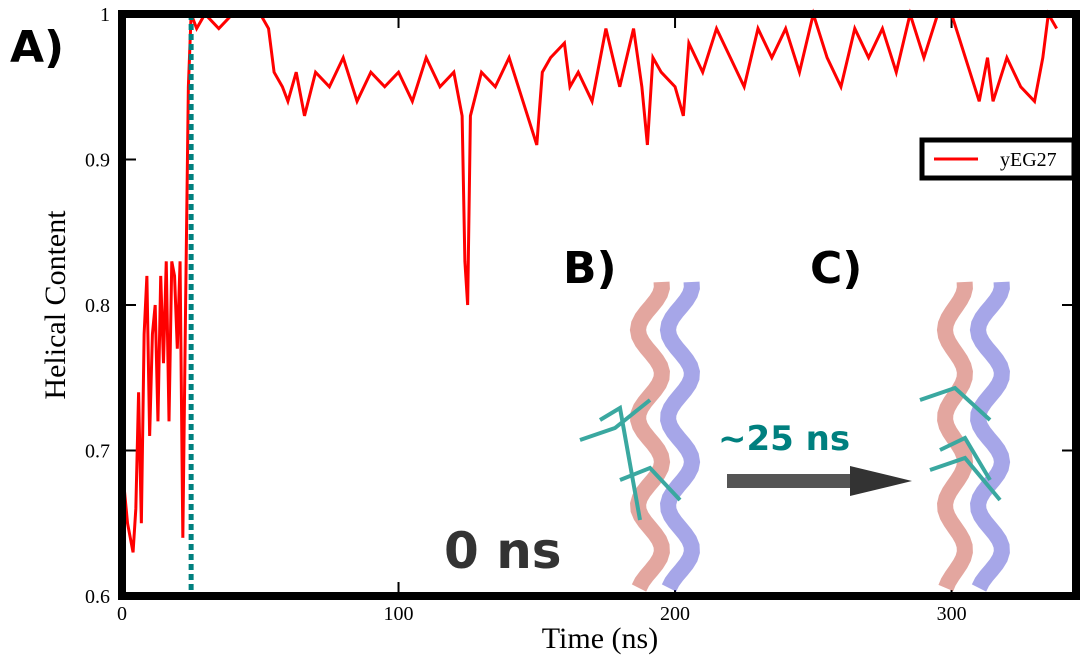  I want to click on annotation: A), so click(37, 47).